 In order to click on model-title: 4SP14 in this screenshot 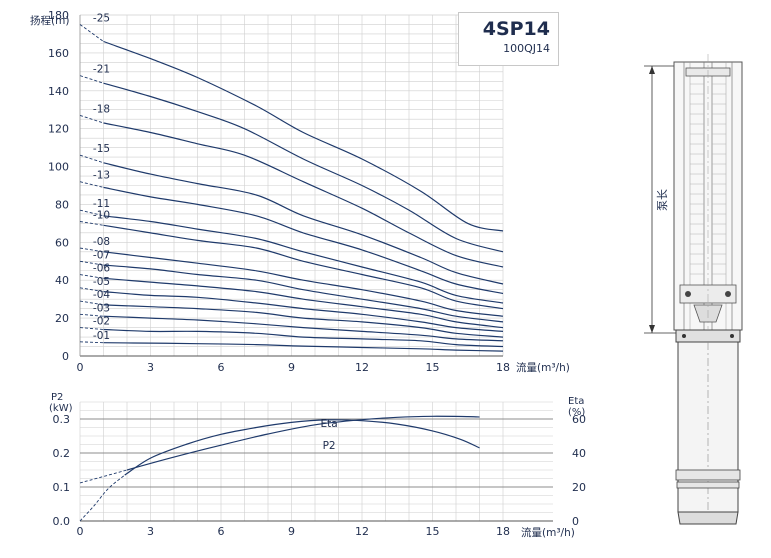, I will do `click(516, 29)`.